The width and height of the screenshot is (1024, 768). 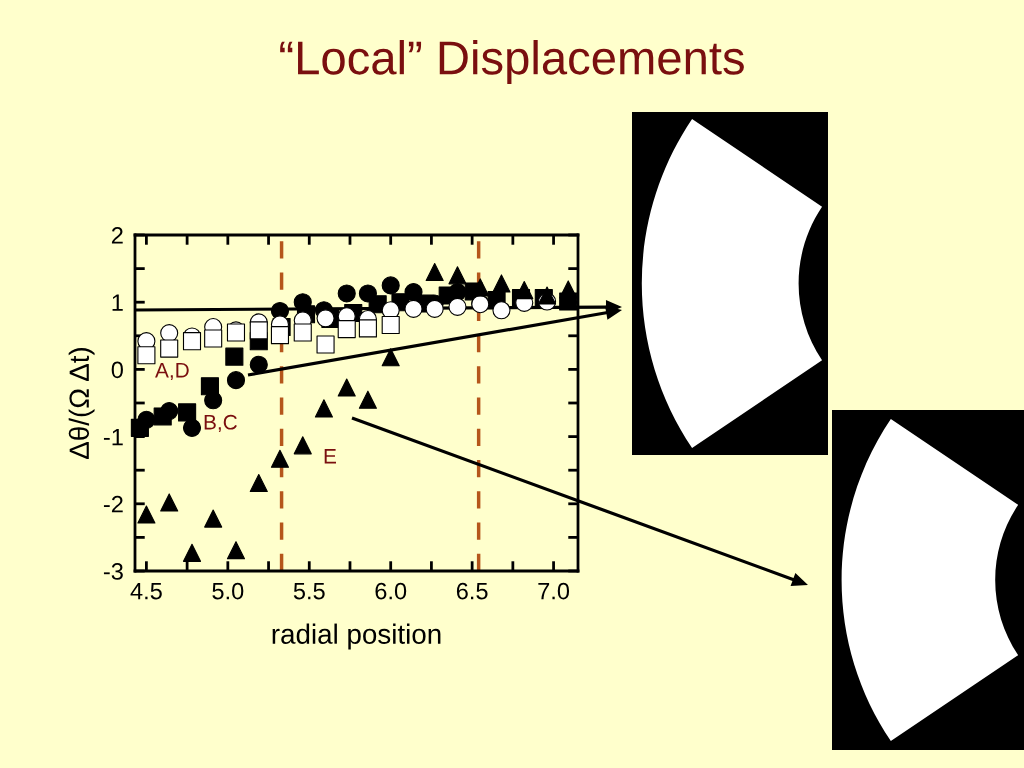 What do you see at coordinates (330, 456) in the screenshot?
I see `annotation: E` at bounding box center [330, 456].